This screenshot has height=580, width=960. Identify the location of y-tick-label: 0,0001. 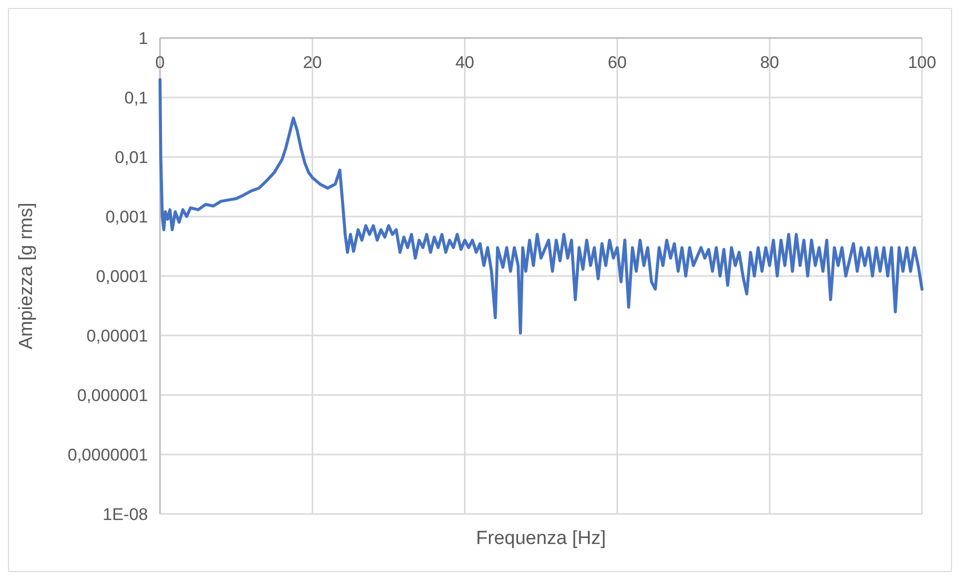
(122, 276).